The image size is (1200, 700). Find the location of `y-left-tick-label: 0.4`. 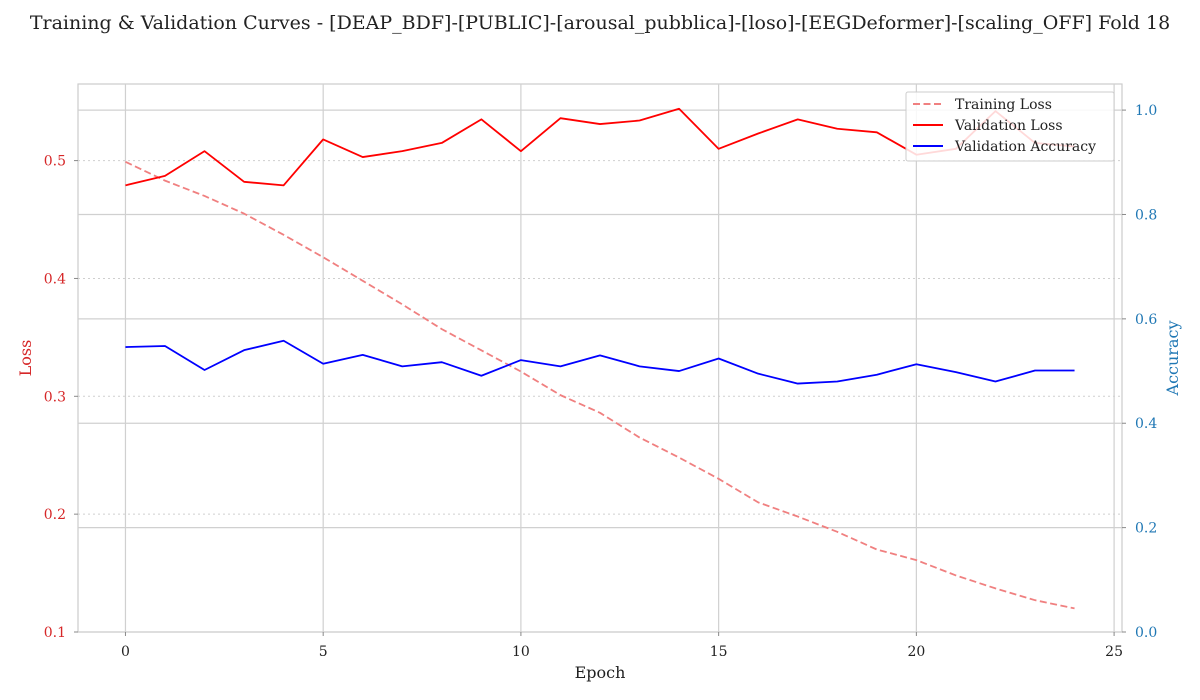

y-left-tick-label: 0.4 is located at coordinates (55, 279).